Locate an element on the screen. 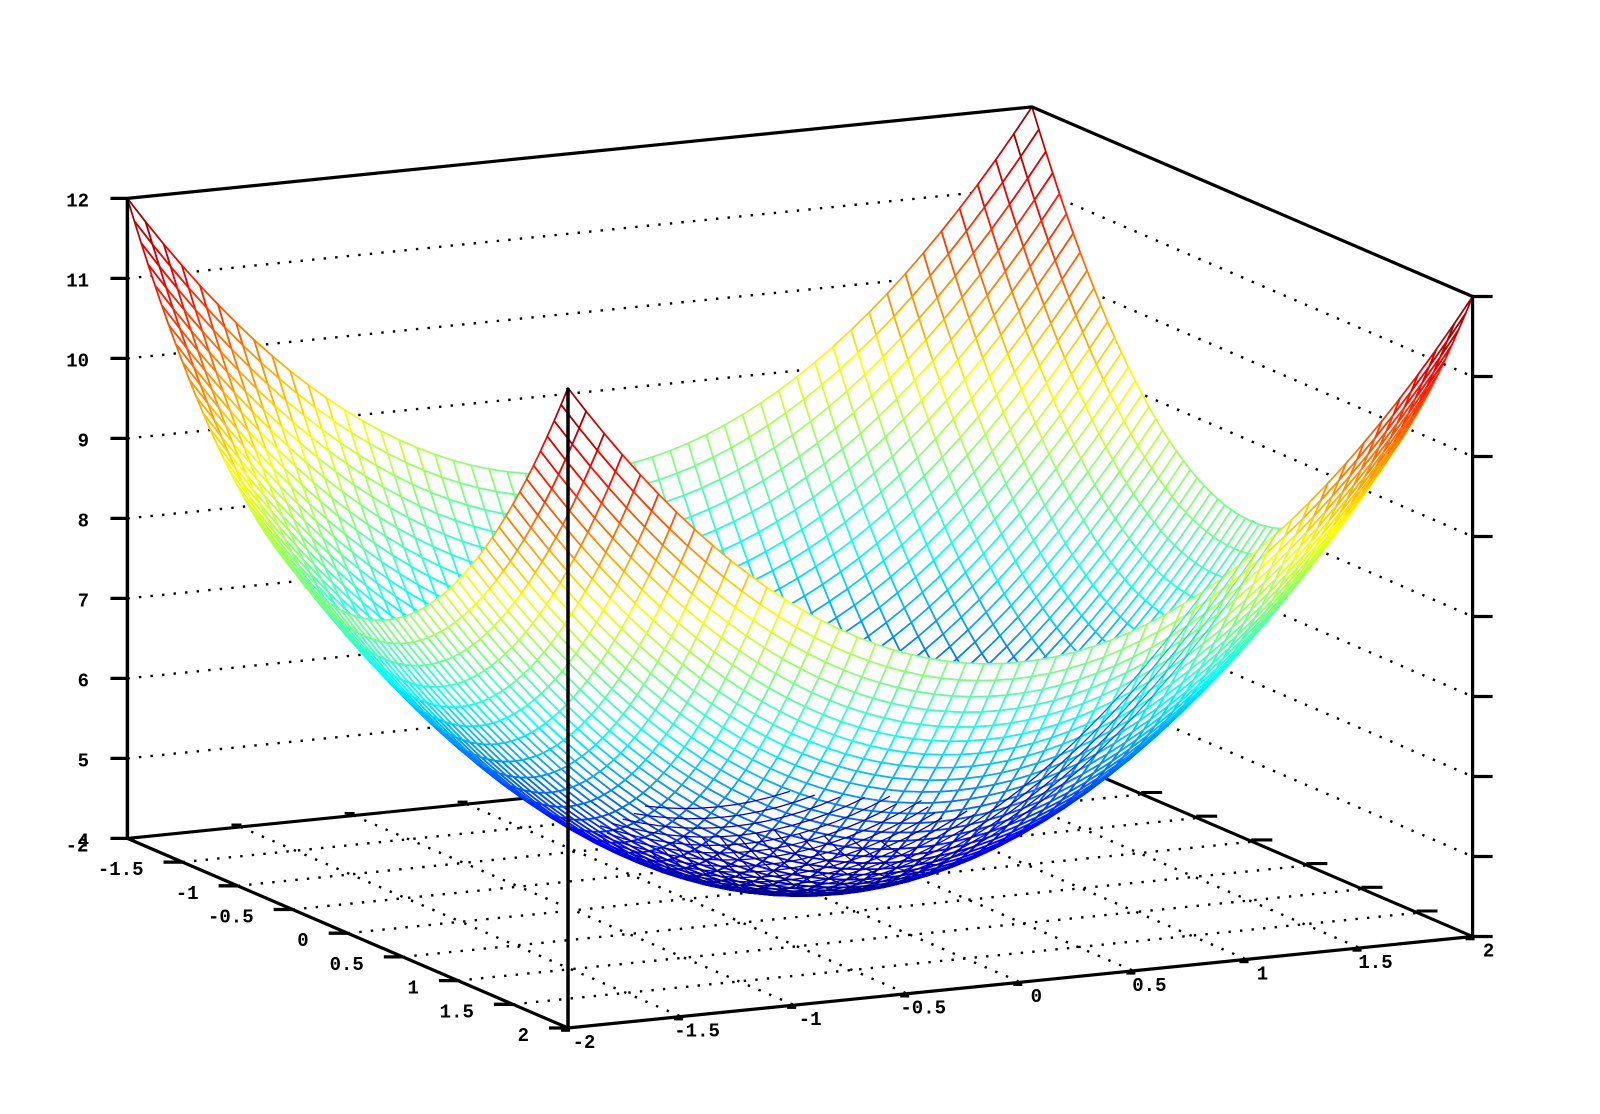  svg-text: 4 is located at coordinates (83, 841).